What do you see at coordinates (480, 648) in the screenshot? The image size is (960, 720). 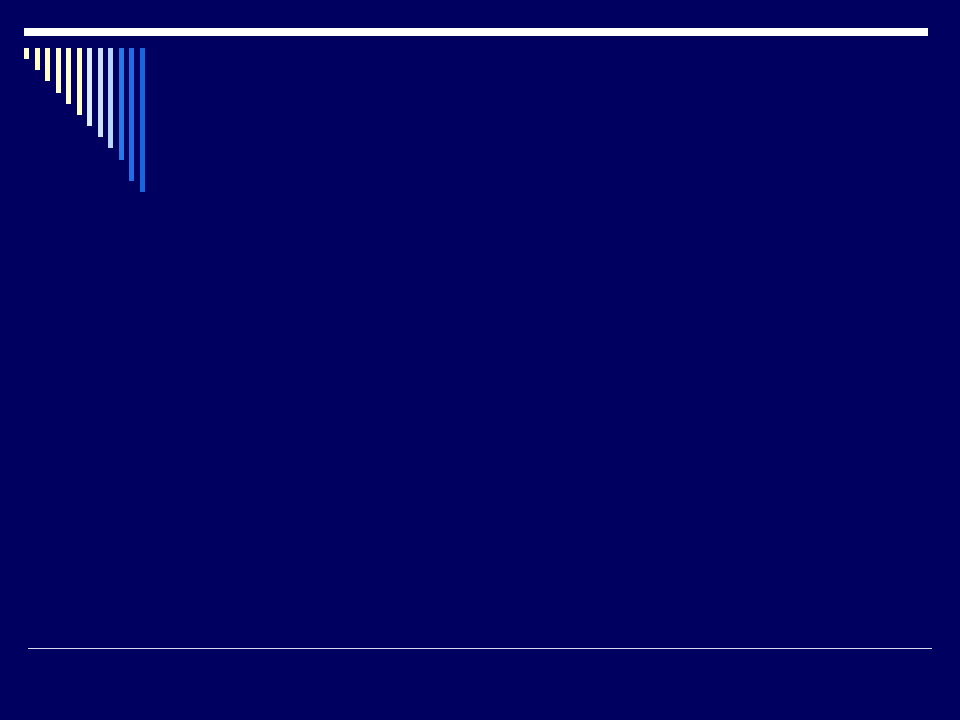 I see `bottom-divider-line` at bounding box center [480, 648].